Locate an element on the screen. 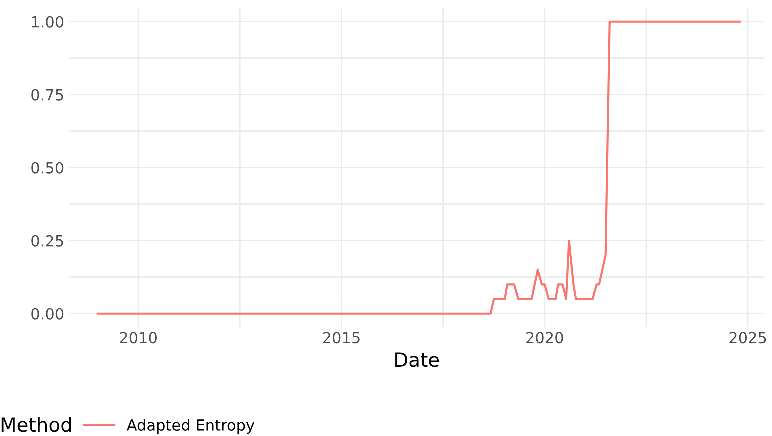  x-tick-label: 2015 is located at coordinates (341, 338).